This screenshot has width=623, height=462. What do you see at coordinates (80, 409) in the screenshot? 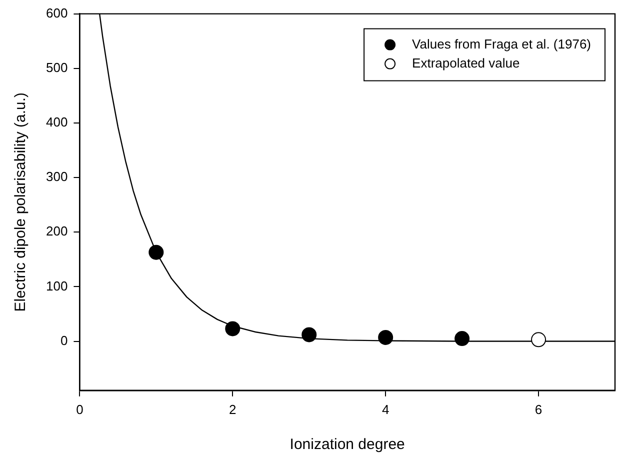
I see `x-tick-label: 0` at bounding box center [80, 409].